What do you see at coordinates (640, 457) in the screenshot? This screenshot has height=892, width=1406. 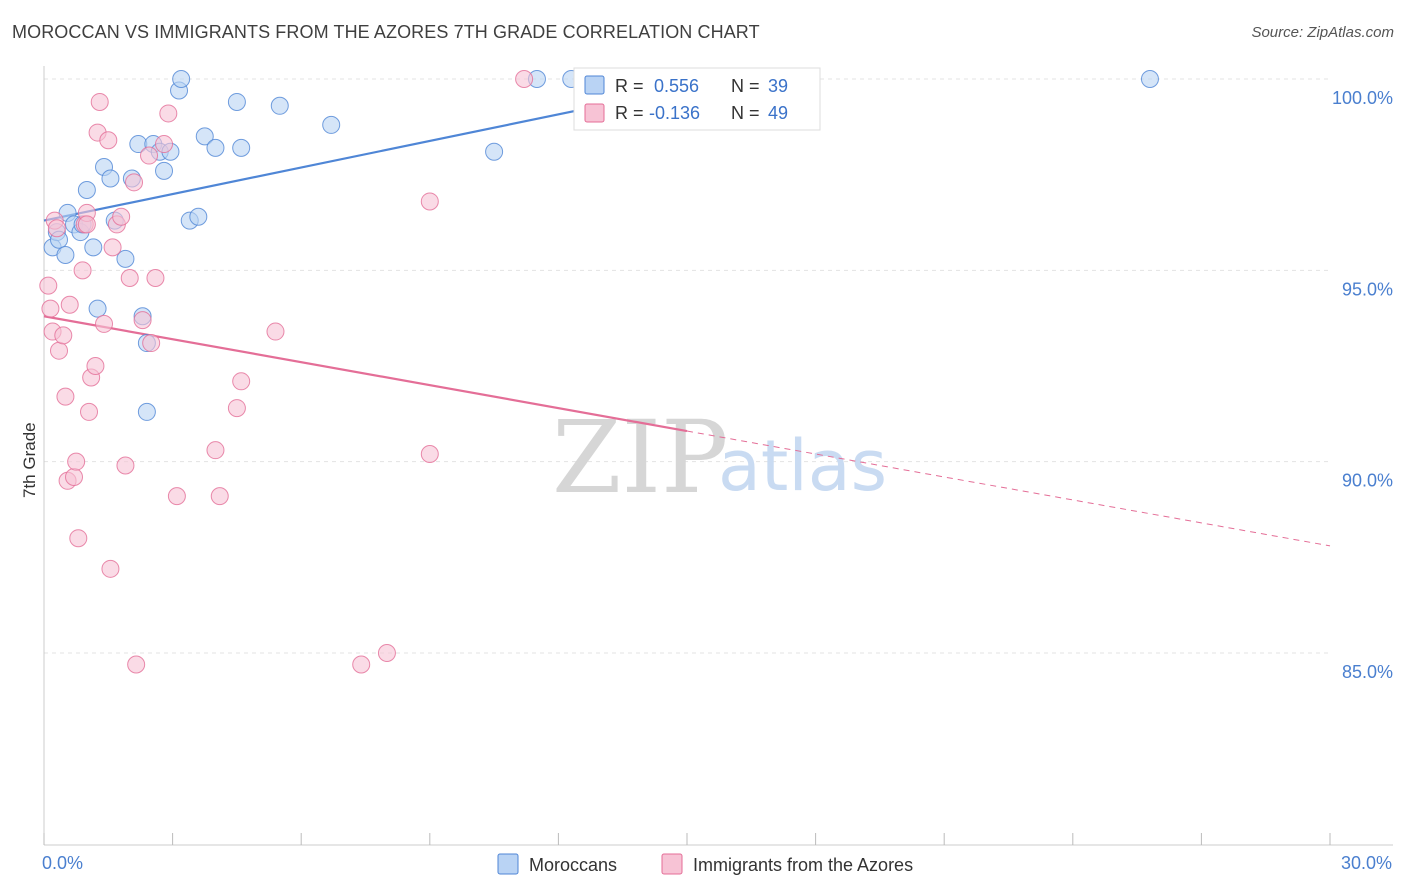 I see `watermark-zip: ZIP` at bounding box center [640, 457].